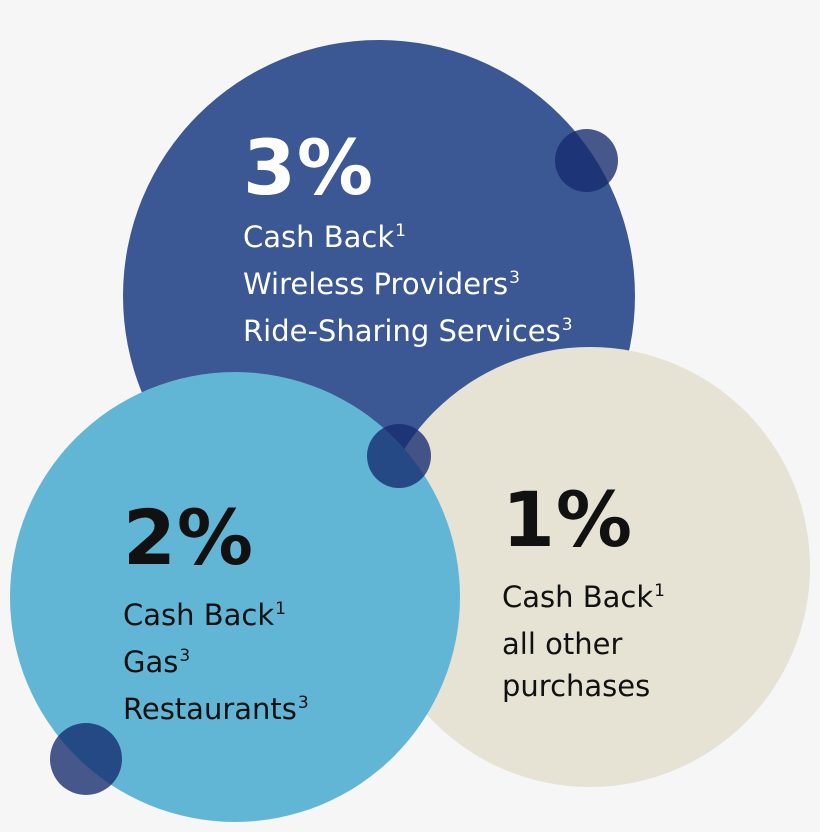 This screenshot has height=832, width=820. Describe the element at coordinates (151, 662) in the screenshot. I see `line-text: Gas` at that location.